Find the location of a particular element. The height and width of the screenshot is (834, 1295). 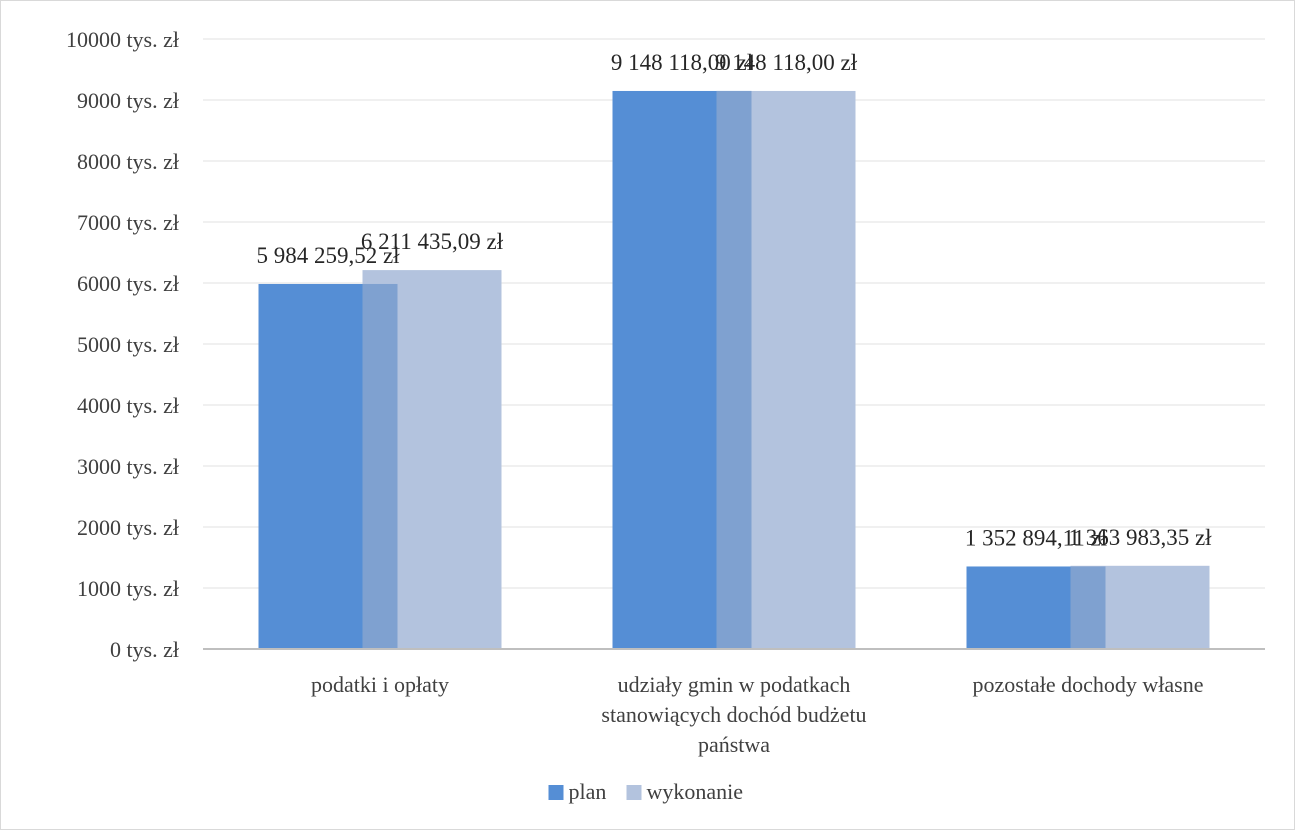

legend-label-plan: plan is located at coordinates (588, 791).